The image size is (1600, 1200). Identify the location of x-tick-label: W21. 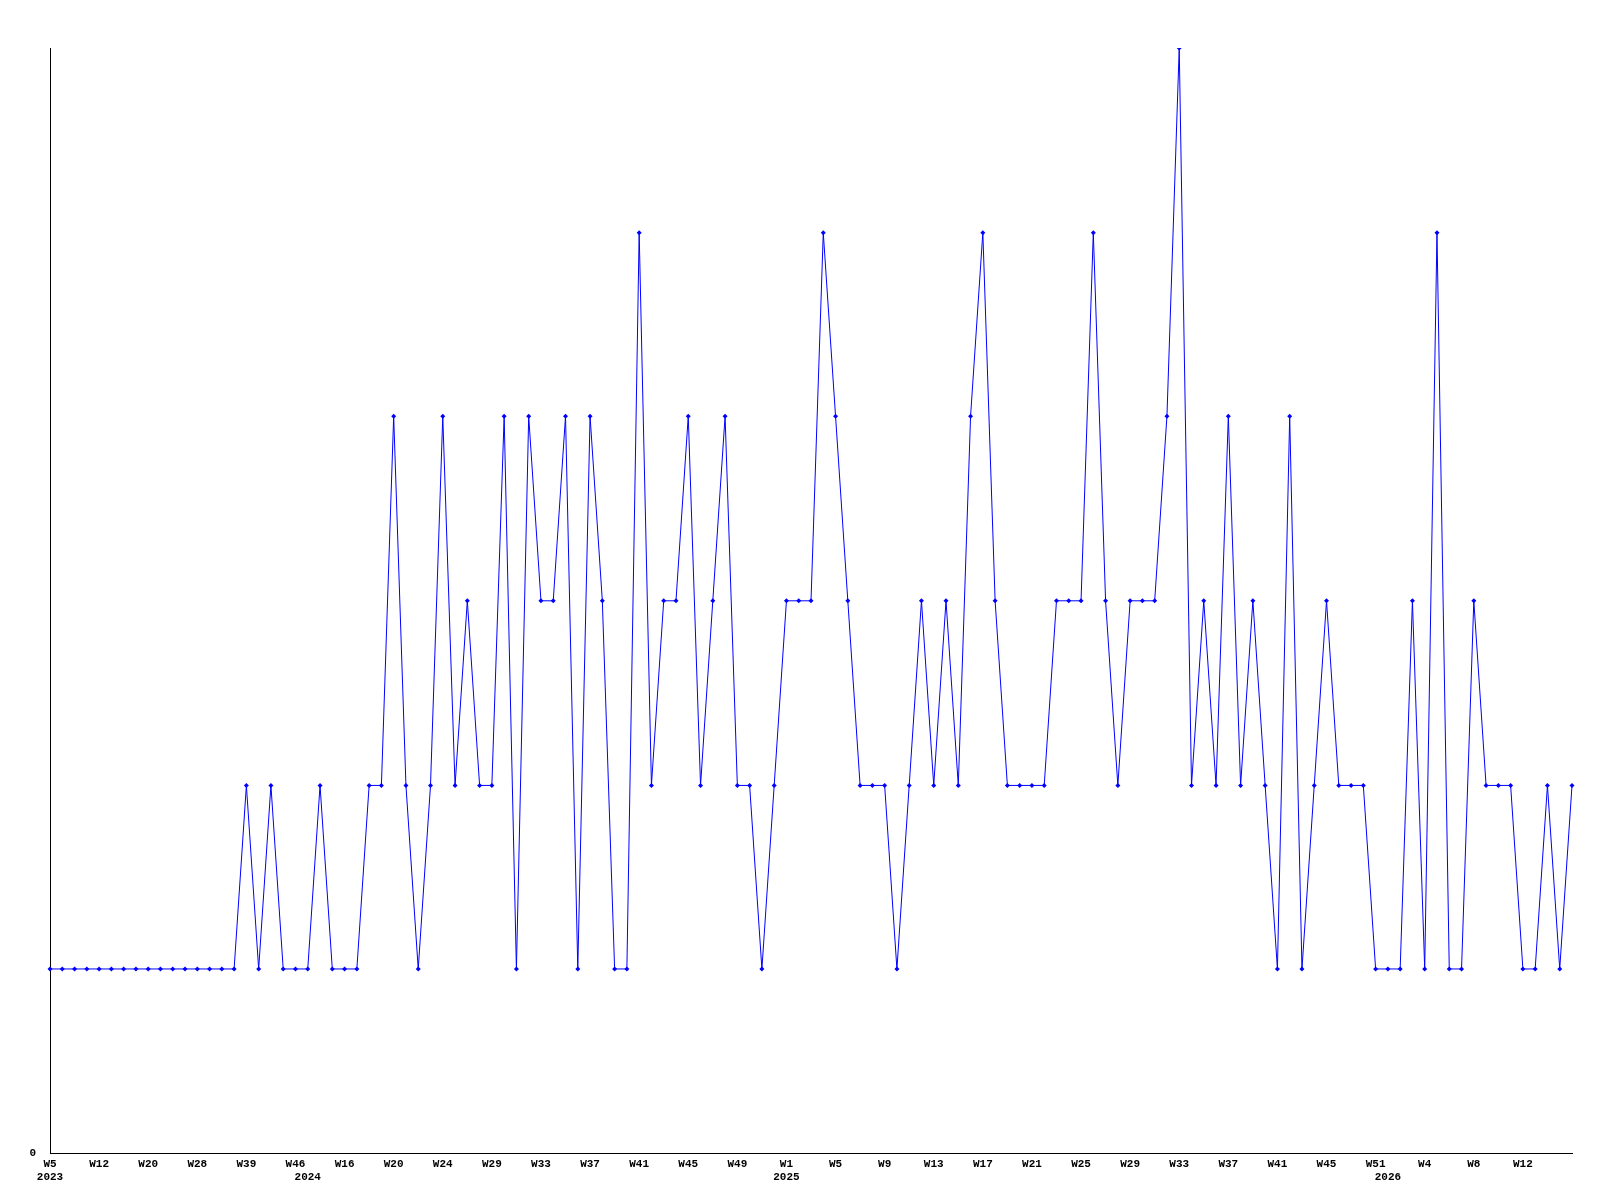
(1032, 1163).